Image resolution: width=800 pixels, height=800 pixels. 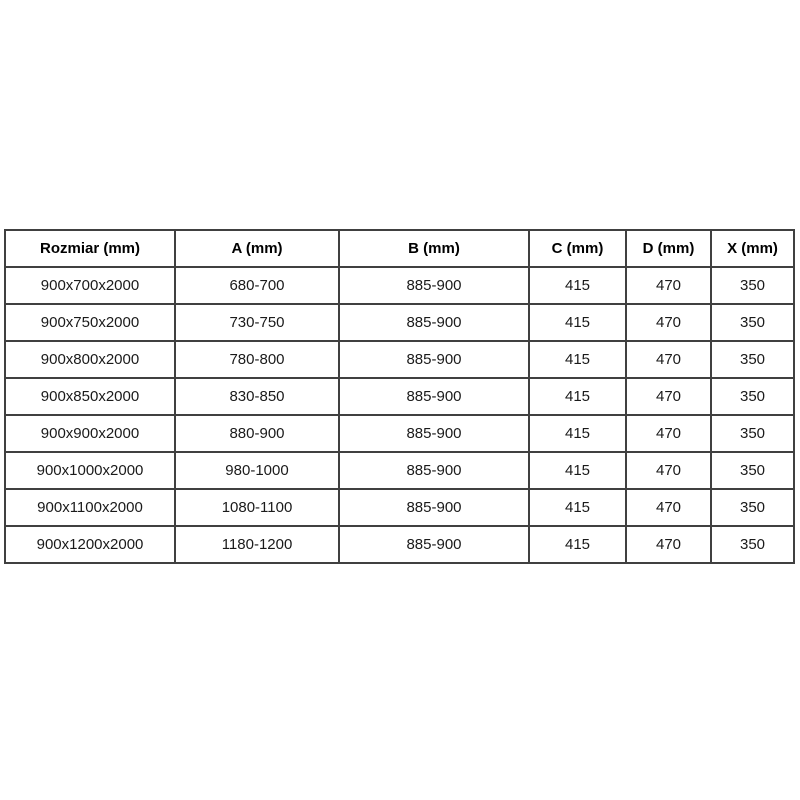 What do you see at coordinates (577, 248) in the screenshot?
I see `column-header: C (mm)` at bounding box center [577, 248].